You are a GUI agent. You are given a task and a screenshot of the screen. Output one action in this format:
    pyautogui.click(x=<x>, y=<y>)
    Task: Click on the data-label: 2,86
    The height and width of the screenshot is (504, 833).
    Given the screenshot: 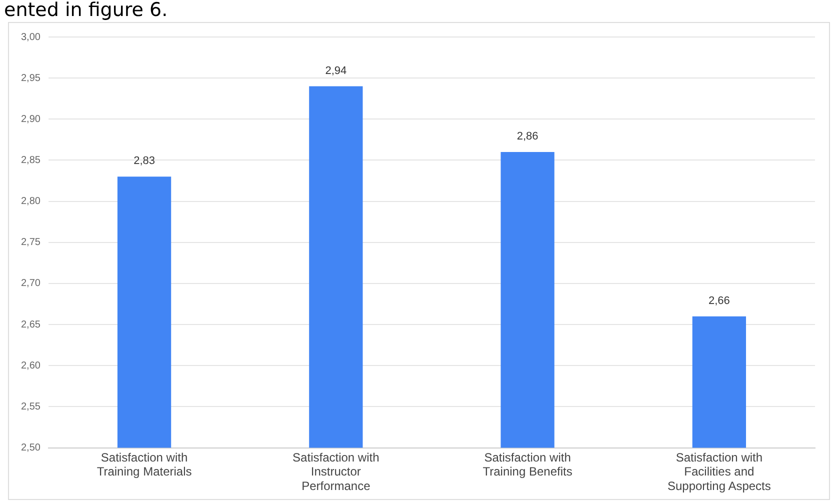 What is the action you would take?
    pyautogui.click(x=527, y=136)
    